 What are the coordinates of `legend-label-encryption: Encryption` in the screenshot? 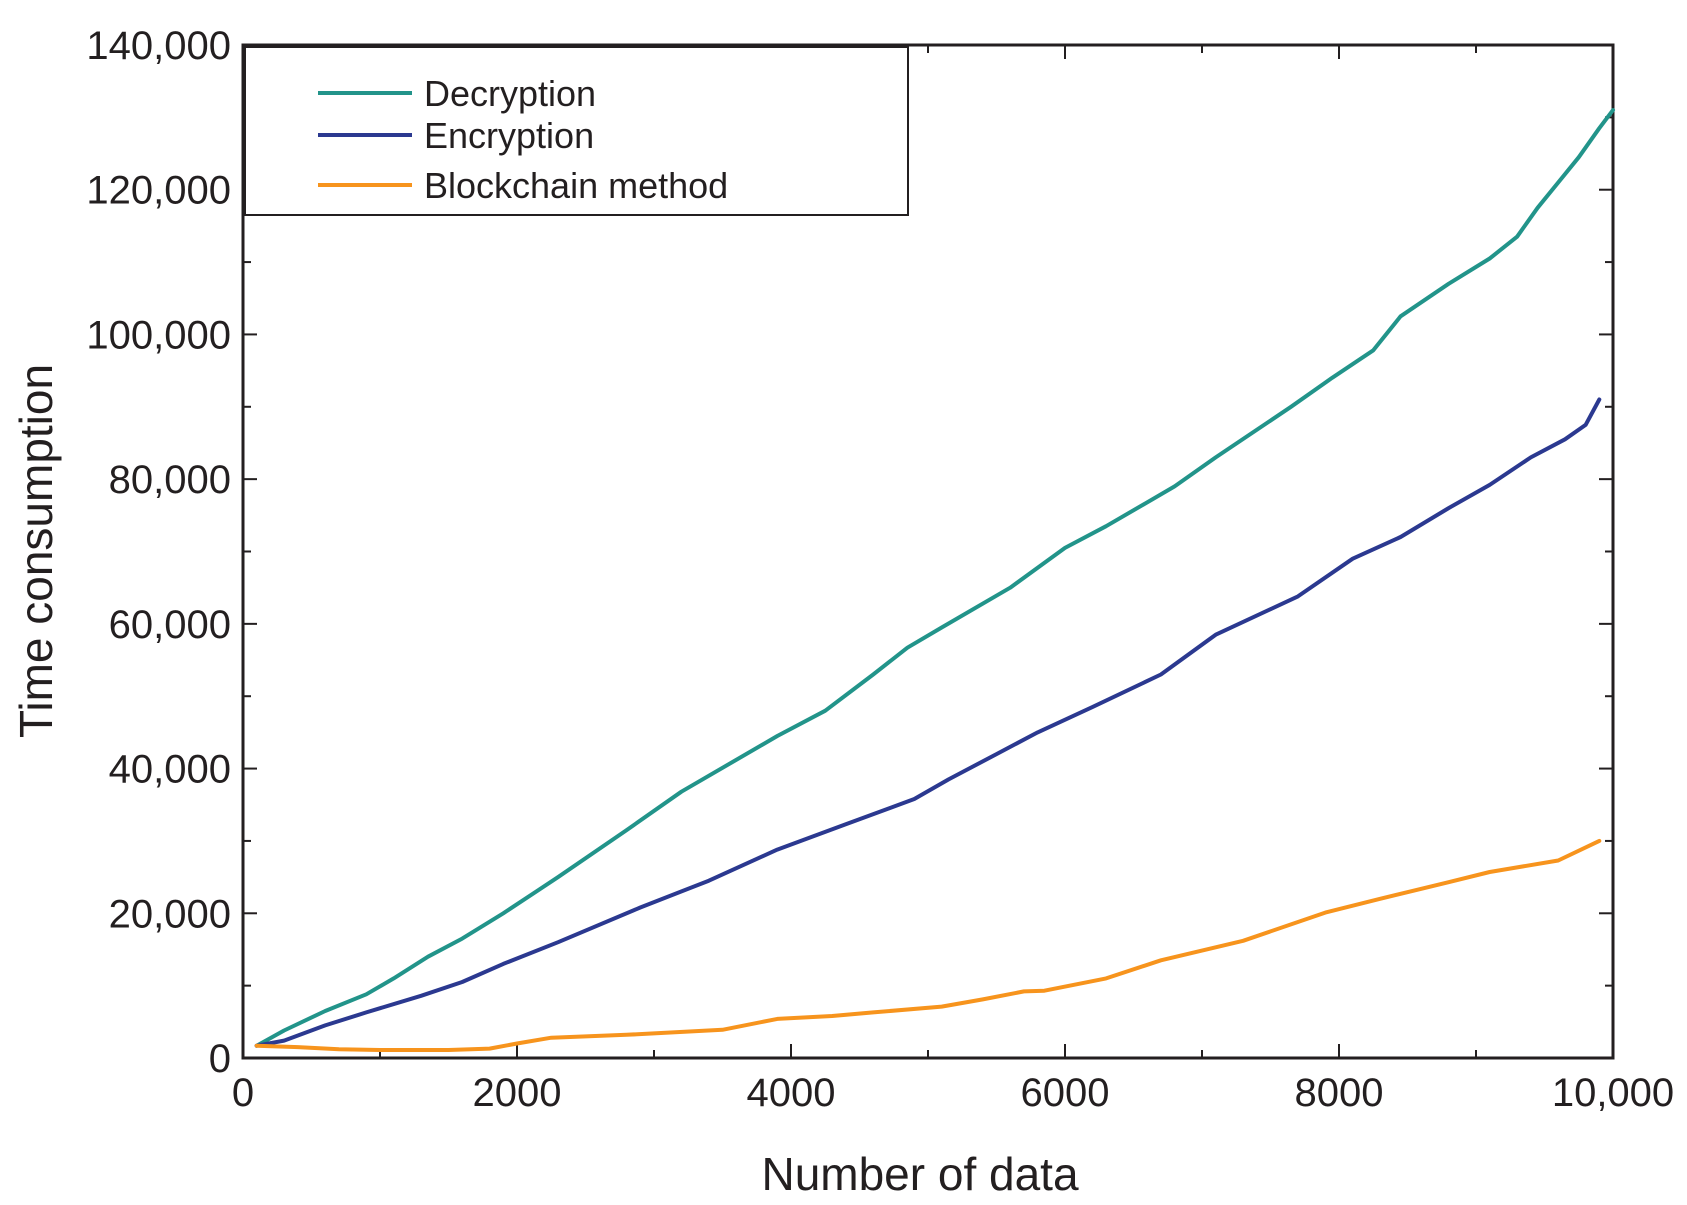 It's located at (509, 135).